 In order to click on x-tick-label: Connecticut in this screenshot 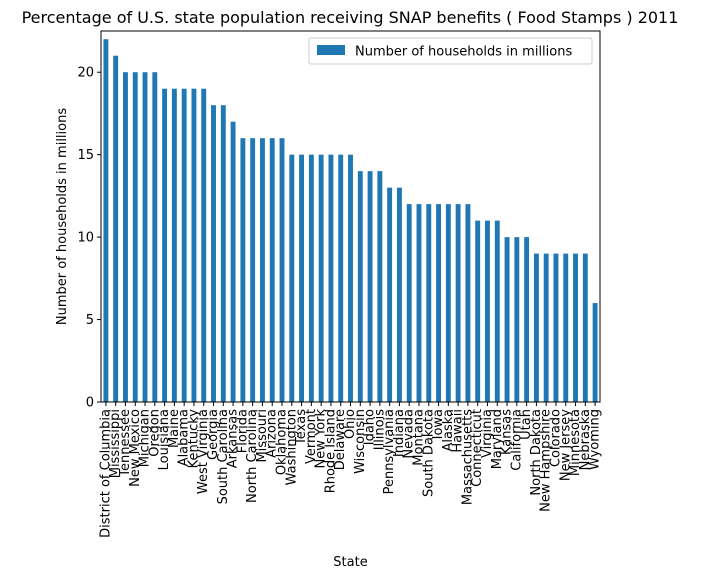, I will do `click(477, 448)`.